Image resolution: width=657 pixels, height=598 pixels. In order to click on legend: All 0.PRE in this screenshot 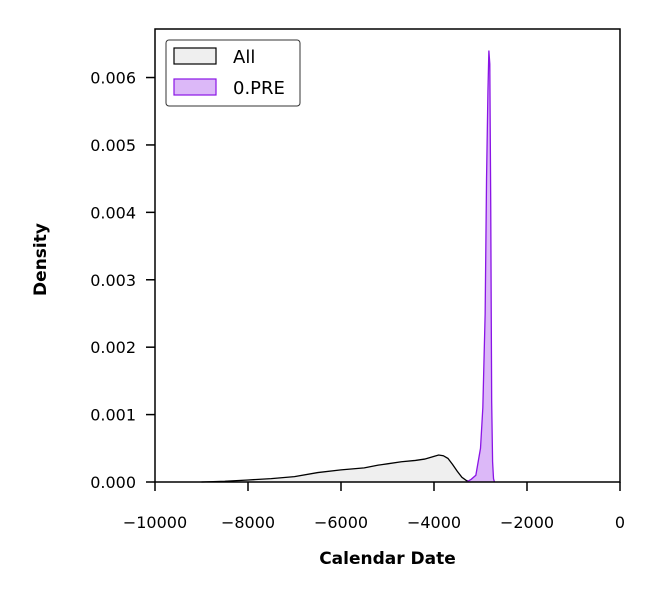, I will do `click(233, 73)`.